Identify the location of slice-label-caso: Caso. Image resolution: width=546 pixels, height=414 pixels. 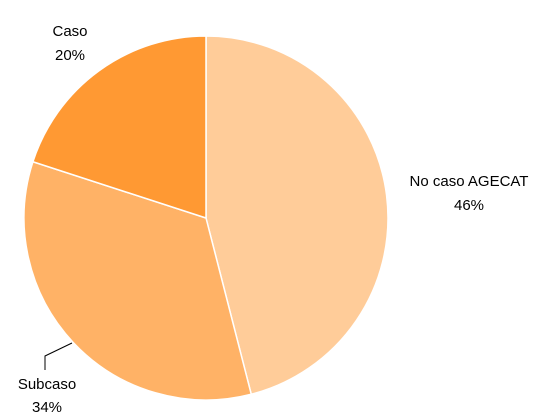
(69, 31).